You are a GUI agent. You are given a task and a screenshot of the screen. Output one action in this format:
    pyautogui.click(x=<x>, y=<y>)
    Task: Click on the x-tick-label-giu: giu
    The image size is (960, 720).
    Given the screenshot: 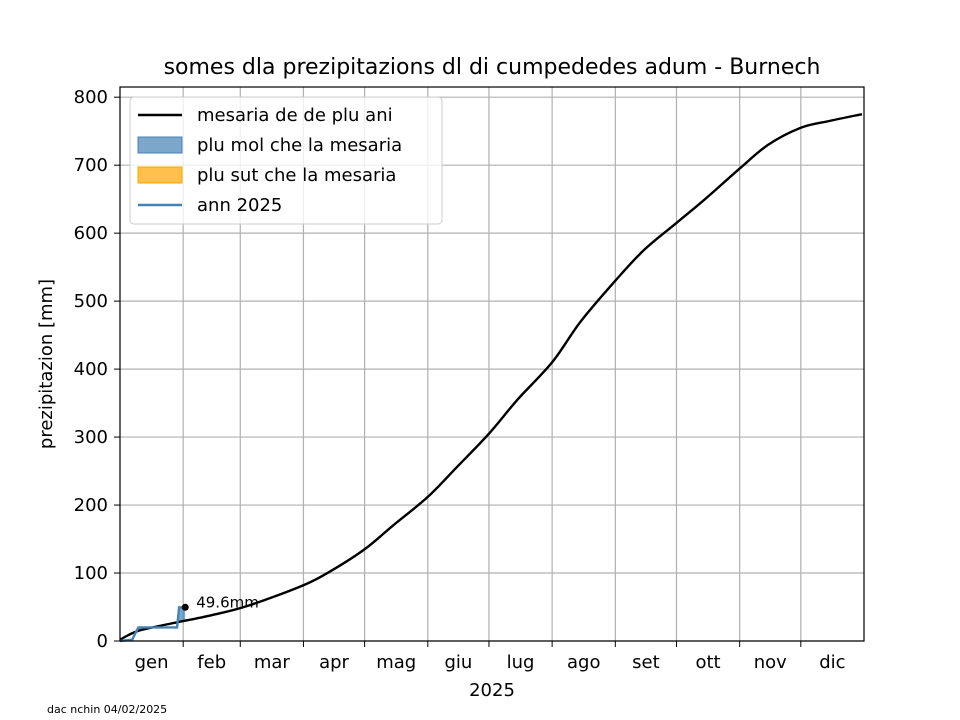 What is the action you would take?
    pyautogui.click(x=458, y=662)
    